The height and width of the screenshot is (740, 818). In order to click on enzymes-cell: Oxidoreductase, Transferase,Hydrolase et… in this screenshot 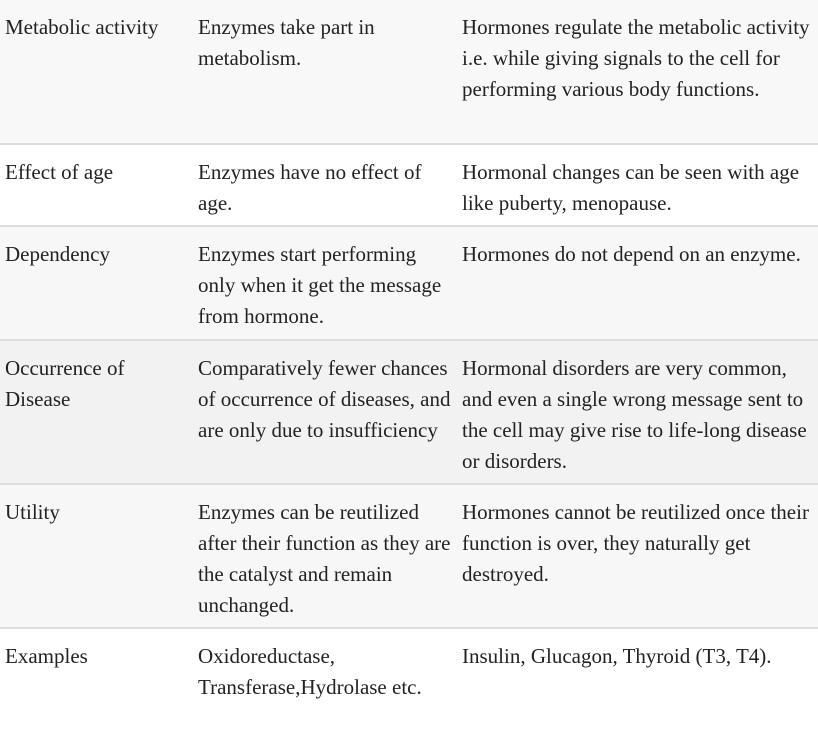, I will do `click(310, 671)`.